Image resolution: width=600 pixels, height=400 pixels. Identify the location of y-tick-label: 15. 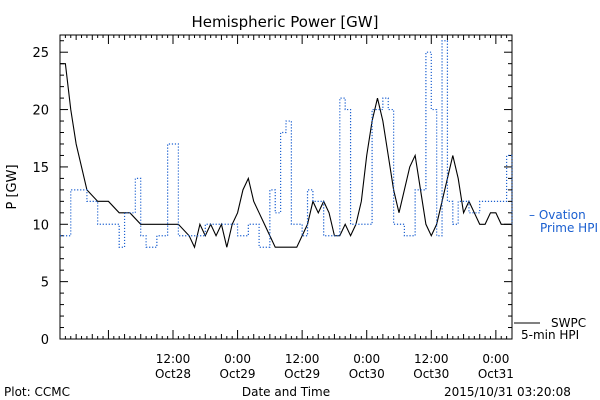
(40, 168).